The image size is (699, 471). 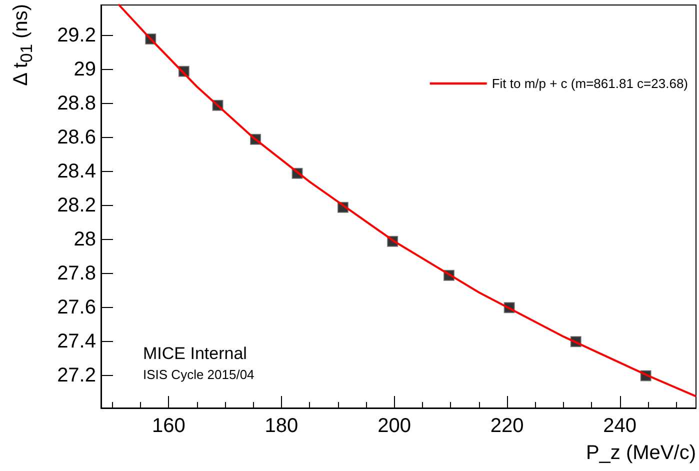 What do you see at coordinates (281, 426) in the screenshot?
I see `x-tick-label: 180` at bounding box center [281, 426].